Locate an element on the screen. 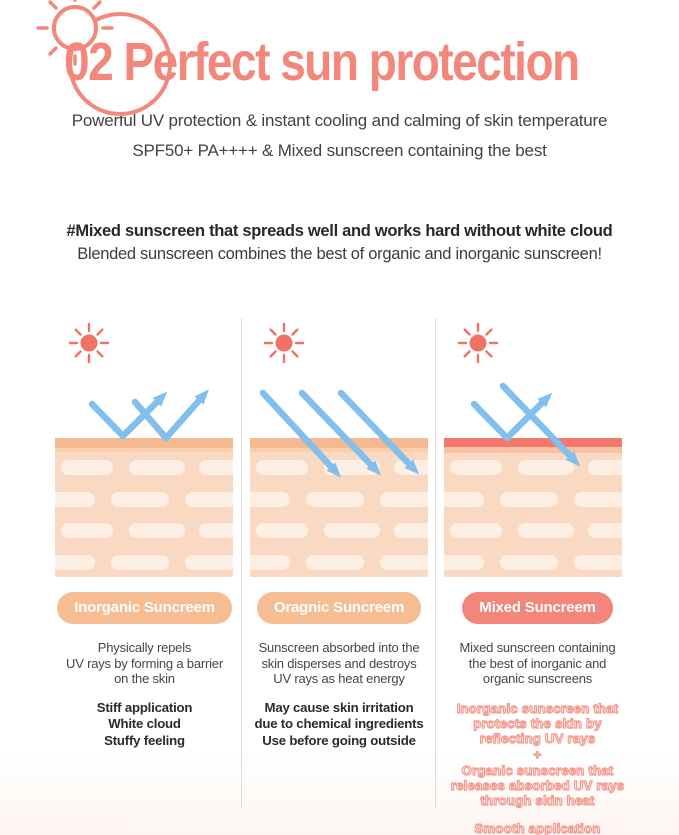 Image resolution: width=679 pixels, height=835 pixels. uv-mixed-diagram is located at coordinates (534, 449).